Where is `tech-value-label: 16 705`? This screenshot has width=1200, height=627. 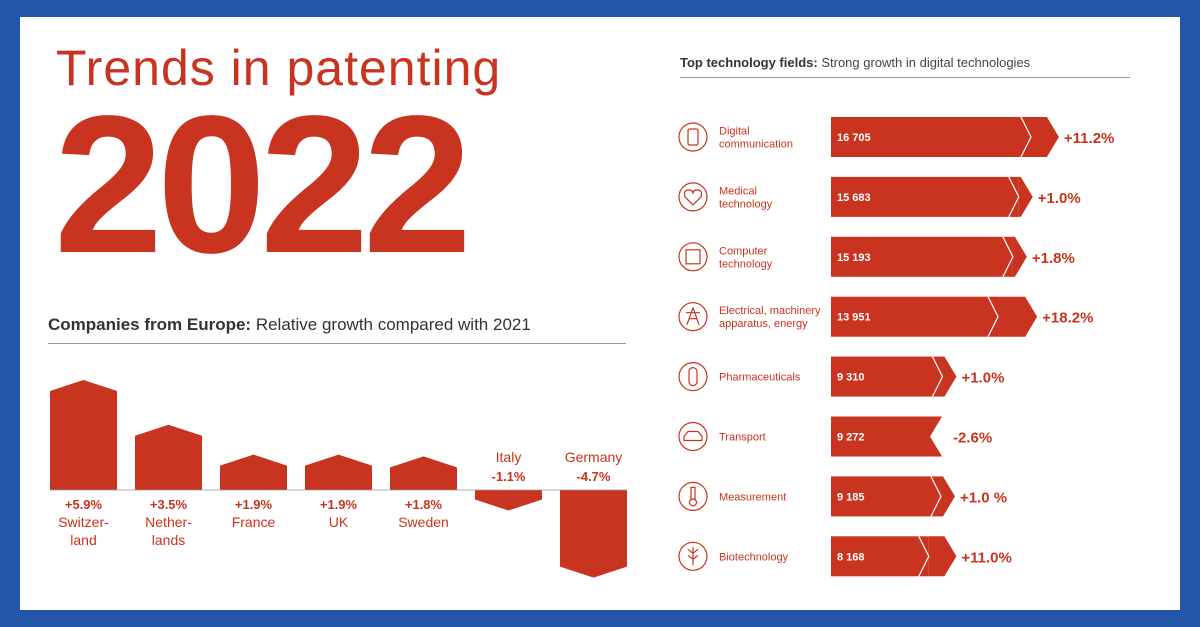 tech-value-label: 16 705 is located at coordinates (854, 138).